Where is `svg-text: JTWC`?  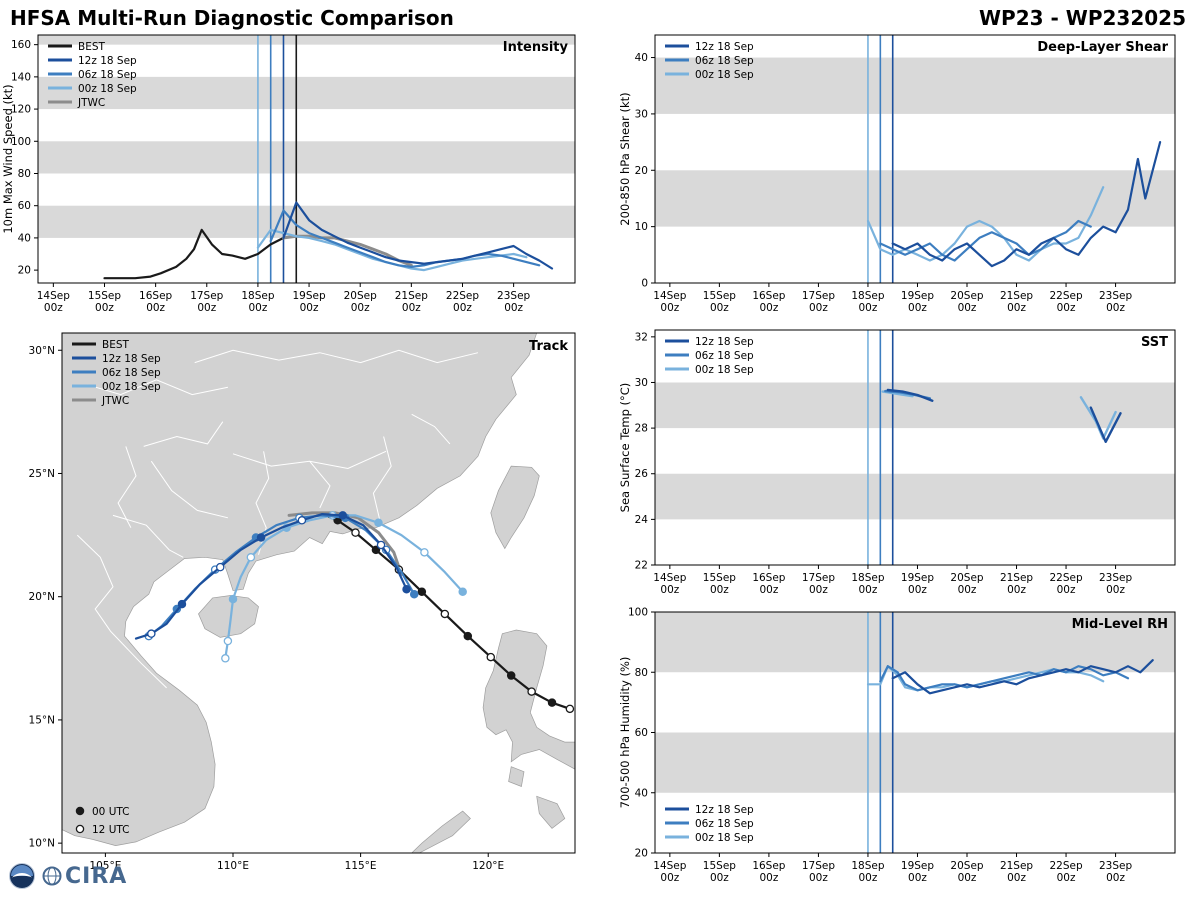
svg-text: JTWC is located at coordinates (115, 401).